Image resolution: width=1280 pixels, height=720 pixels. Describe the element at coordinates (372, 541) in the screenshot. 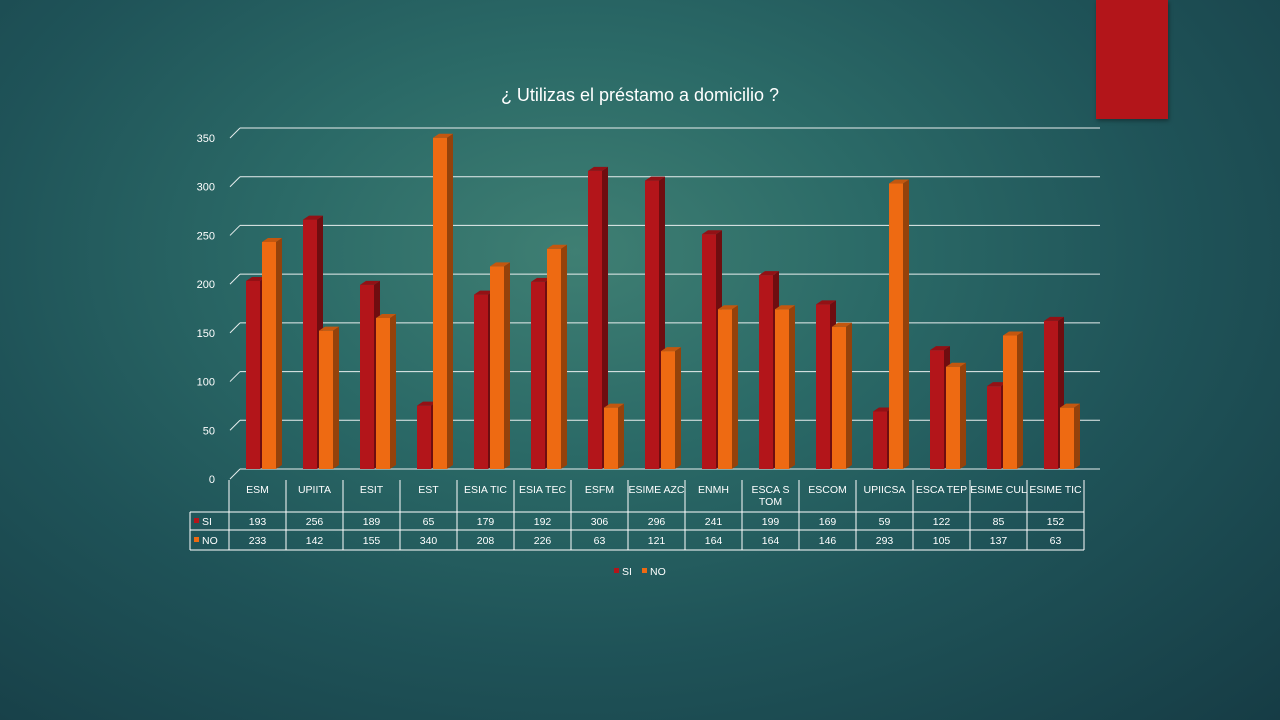

I see `table-cell: 155` at that location.